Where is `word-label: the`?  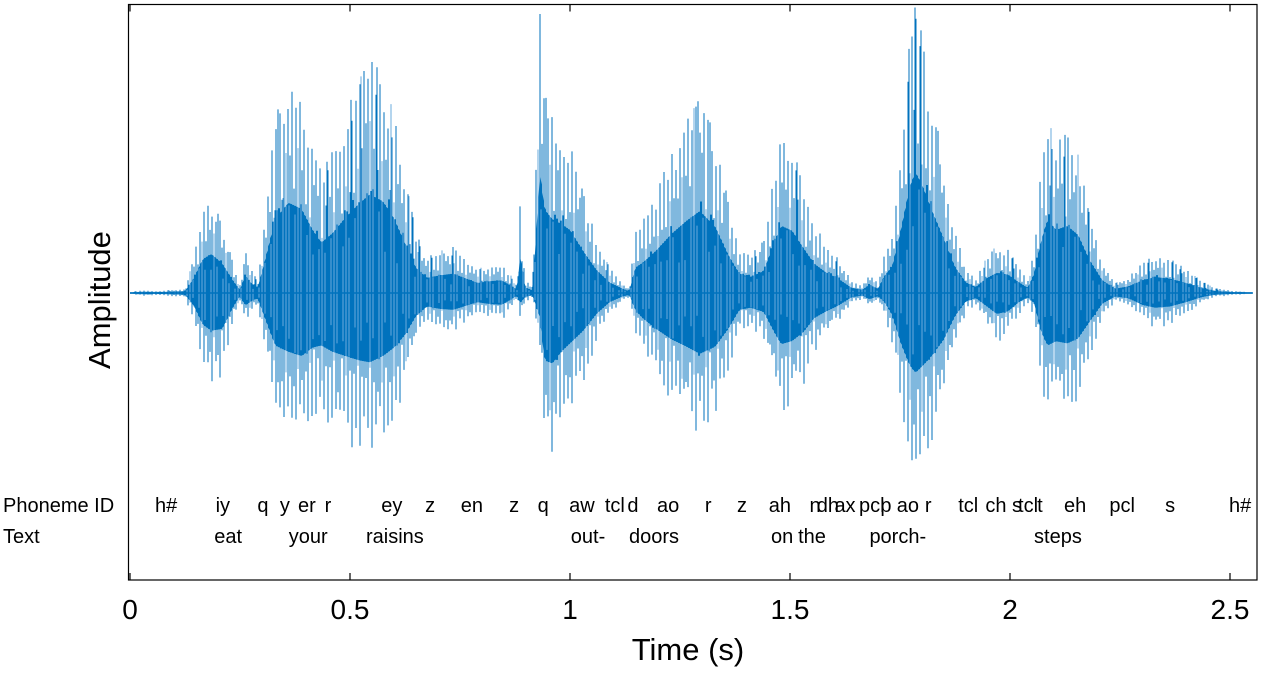 word-label: the is located at coordinates (812, 537).